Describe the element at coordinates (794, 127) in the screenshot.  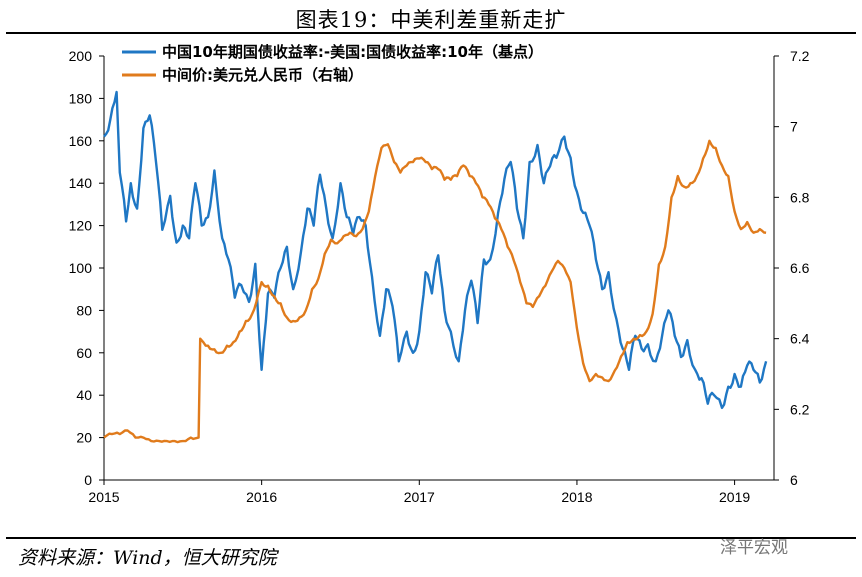
I see `right-tick-label: 7` at that location.